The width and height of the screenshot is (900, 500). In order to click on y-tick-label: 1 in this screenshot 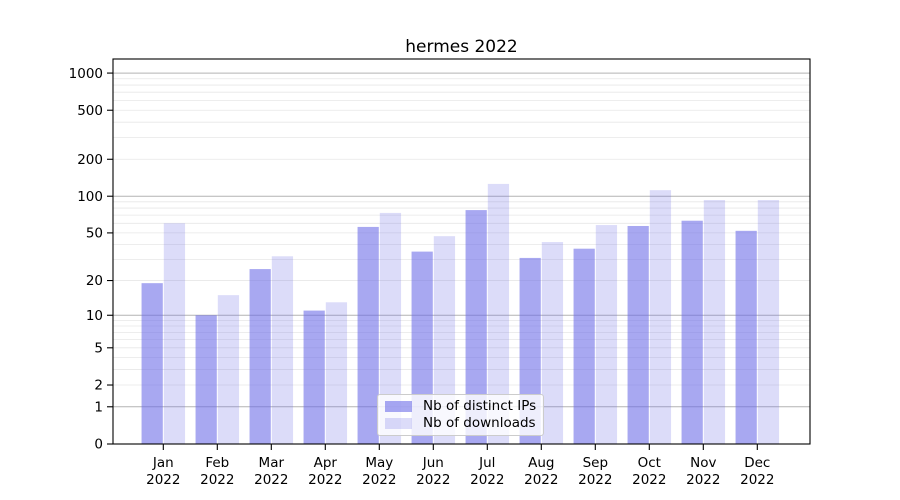, I will do `click(98, 407)`.